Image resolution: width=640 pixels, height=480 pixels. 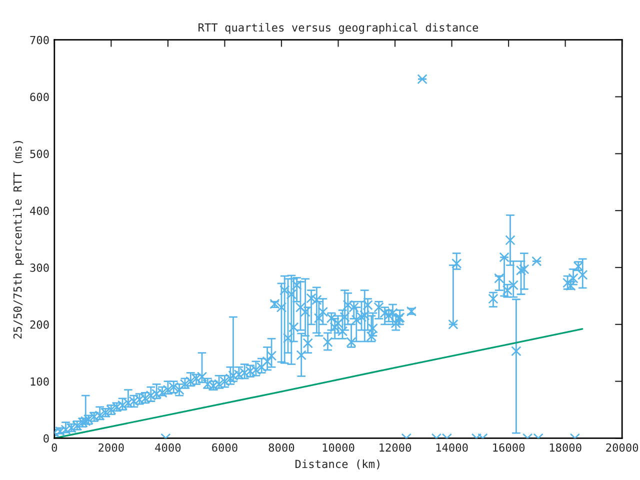 What do you see at coordinates (55, 447) in the screenshot?
I see `x-tick-label: 0` at bounding box center [55, 447].